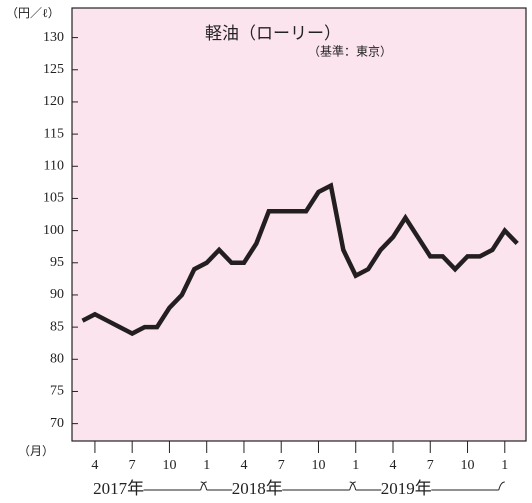  What do you see at coordinates (53, 101) in the screenshot?
I see `y-tick-label: 120` at bounding box center [53, 101].